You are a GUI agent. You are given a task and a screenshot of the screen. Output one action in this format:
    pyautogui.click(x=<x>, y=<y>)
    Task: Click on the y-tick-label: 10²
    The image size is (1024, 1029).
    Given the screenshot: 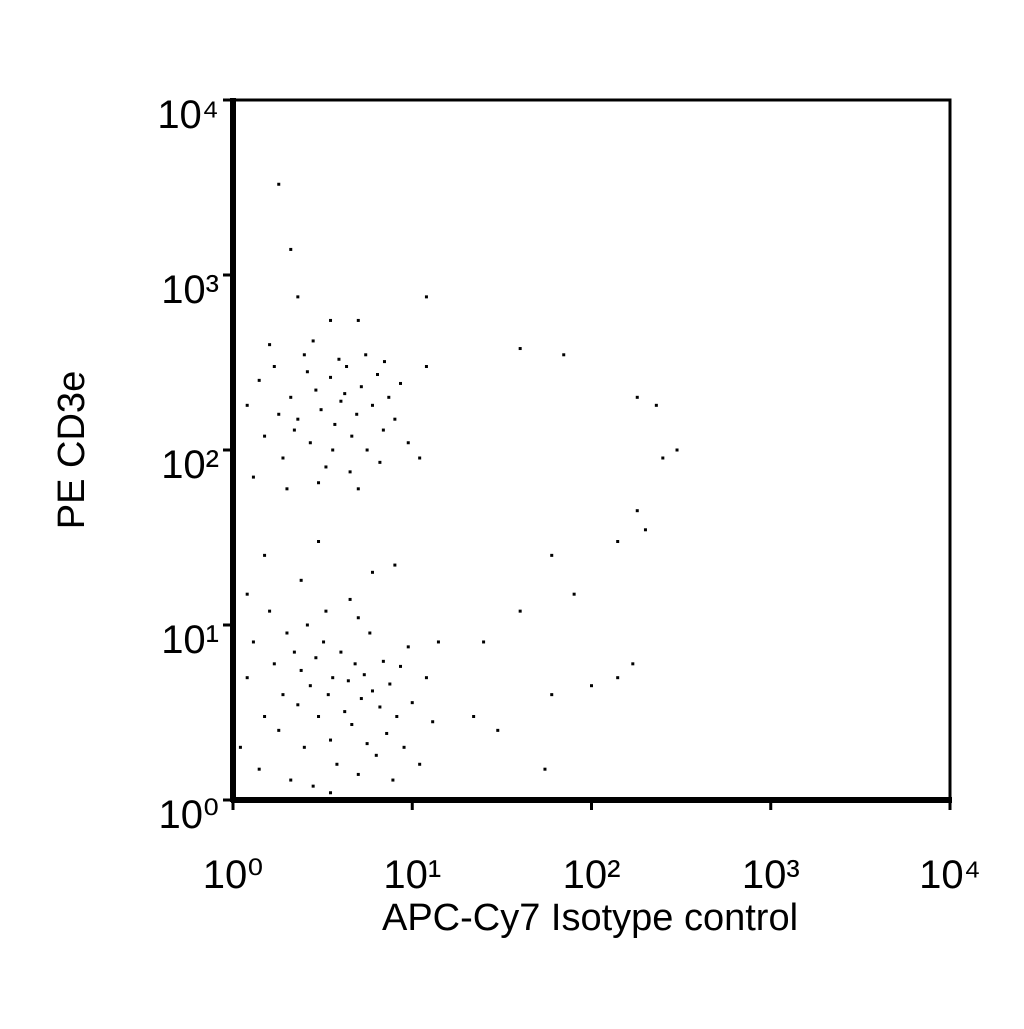 What is the action you would take?
    pyautogui.click(x=190, y=465)
    